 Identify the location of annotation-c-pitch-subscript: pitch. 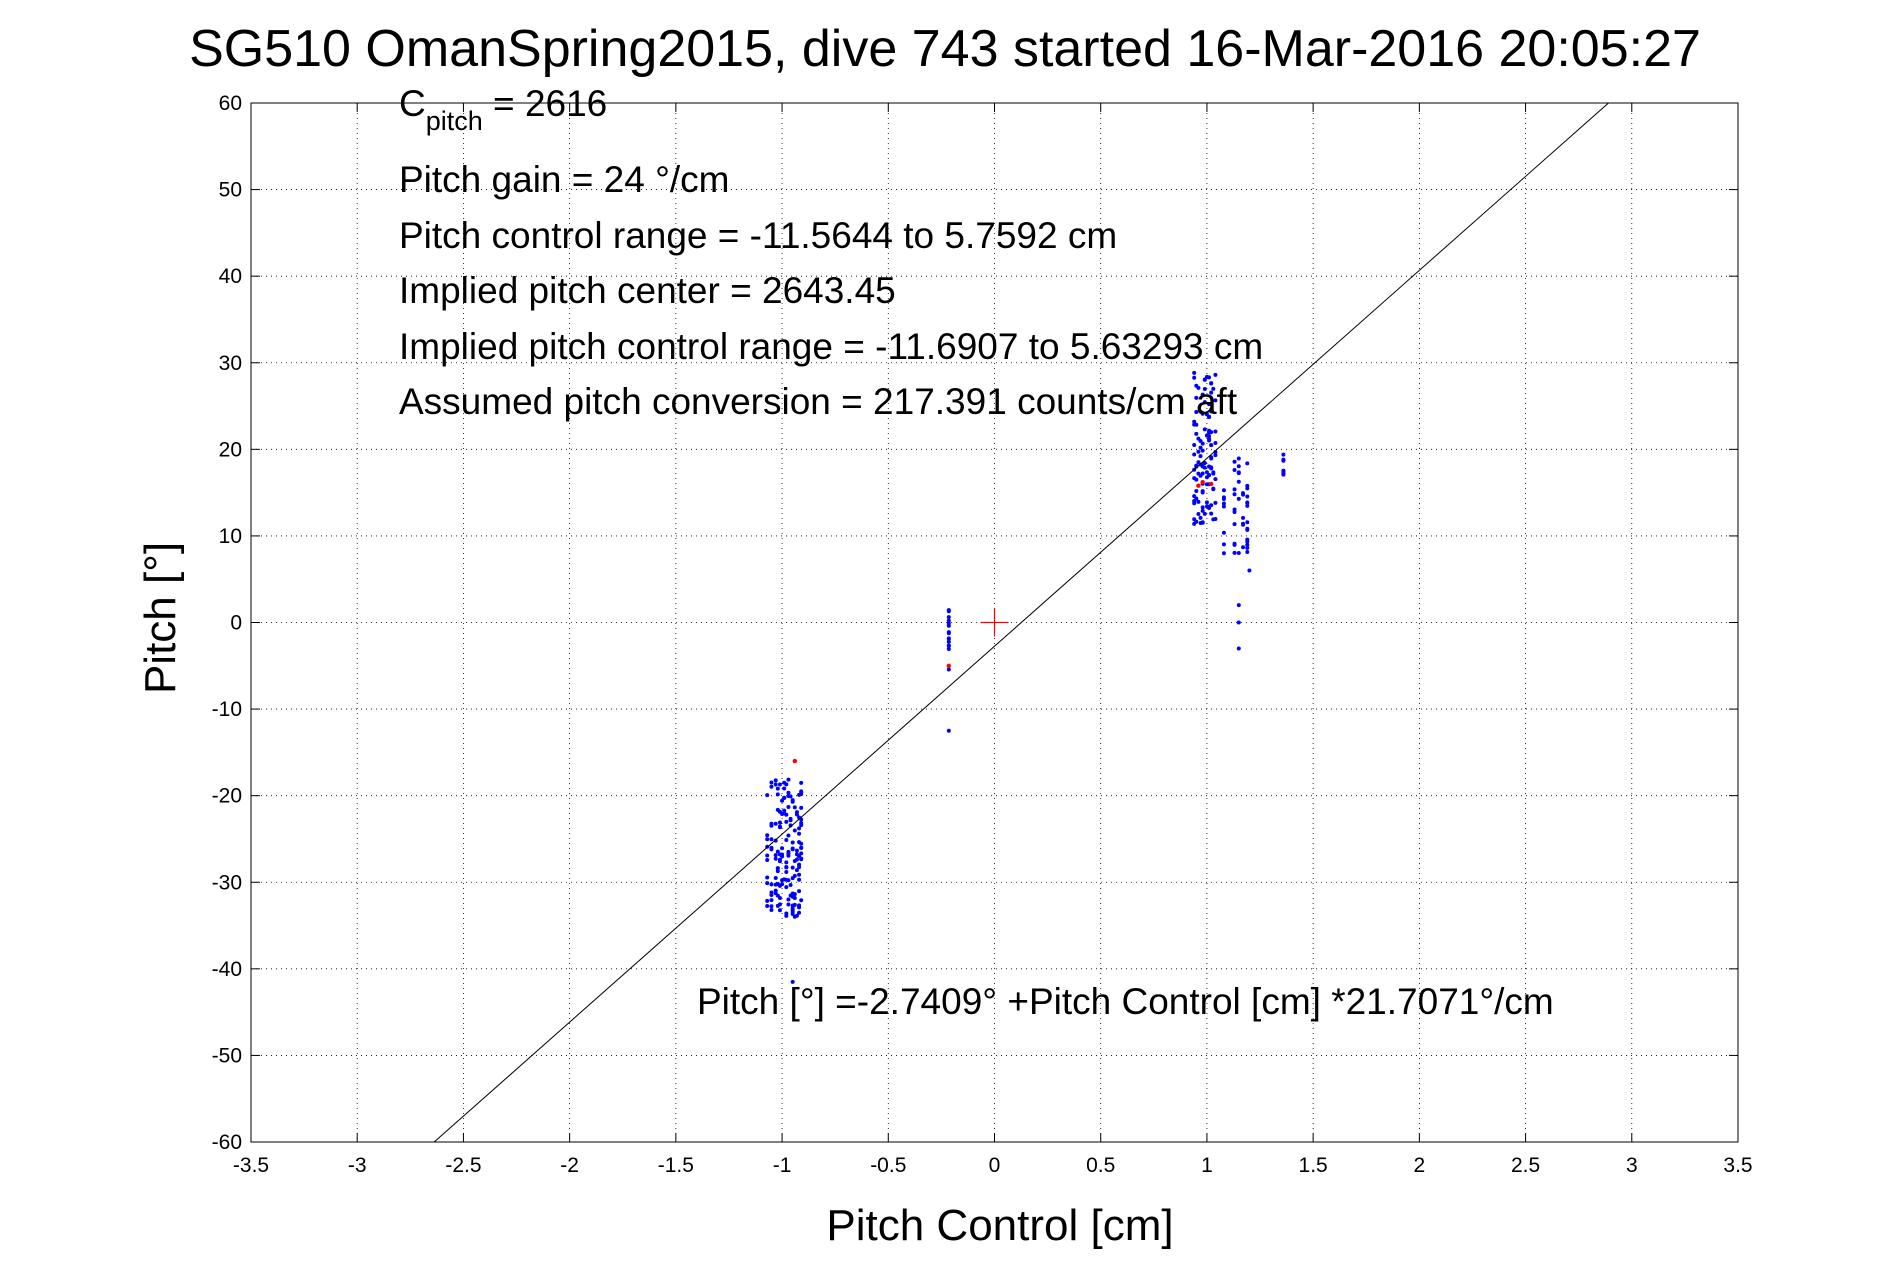
(454, 121).